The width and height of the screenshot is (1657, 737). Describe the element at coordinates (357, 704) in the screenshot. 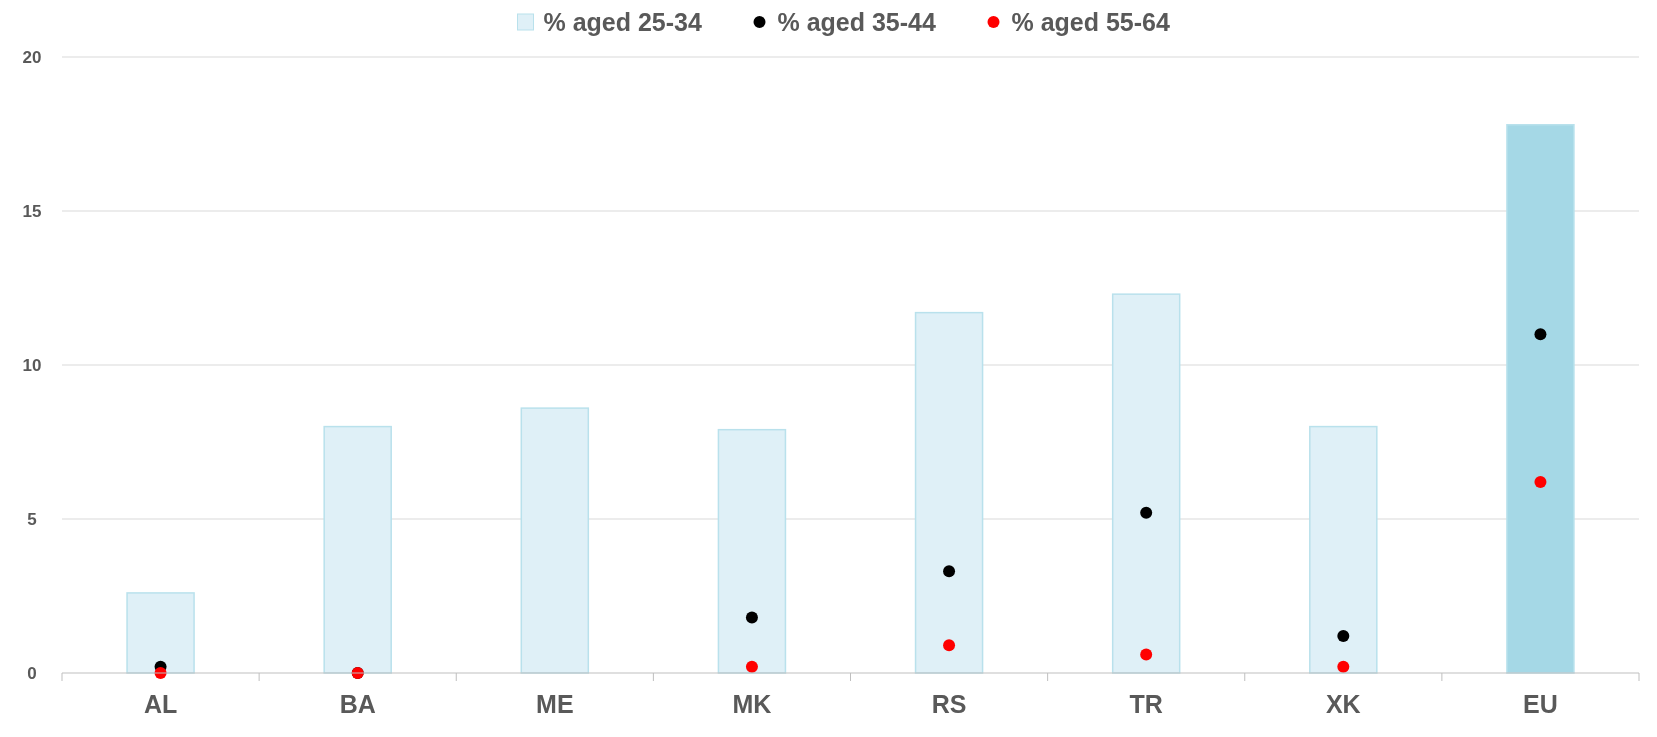

I see `x-tick-label: BA` at that location.